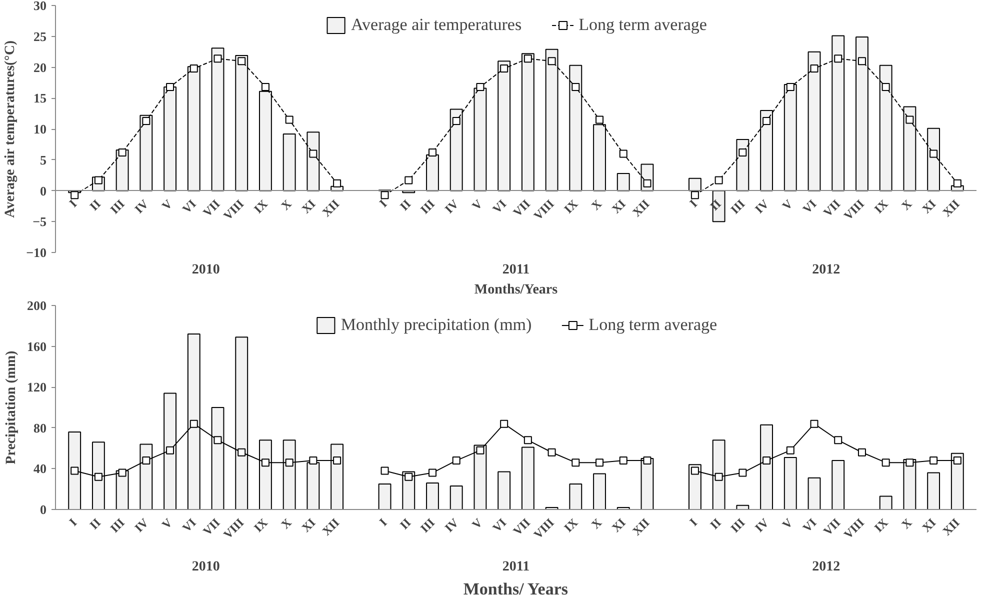  What do you see at coordinates (40, 468) in the screenshot?
I see `y-tick-label: 40` at bounding box center [40, 468].